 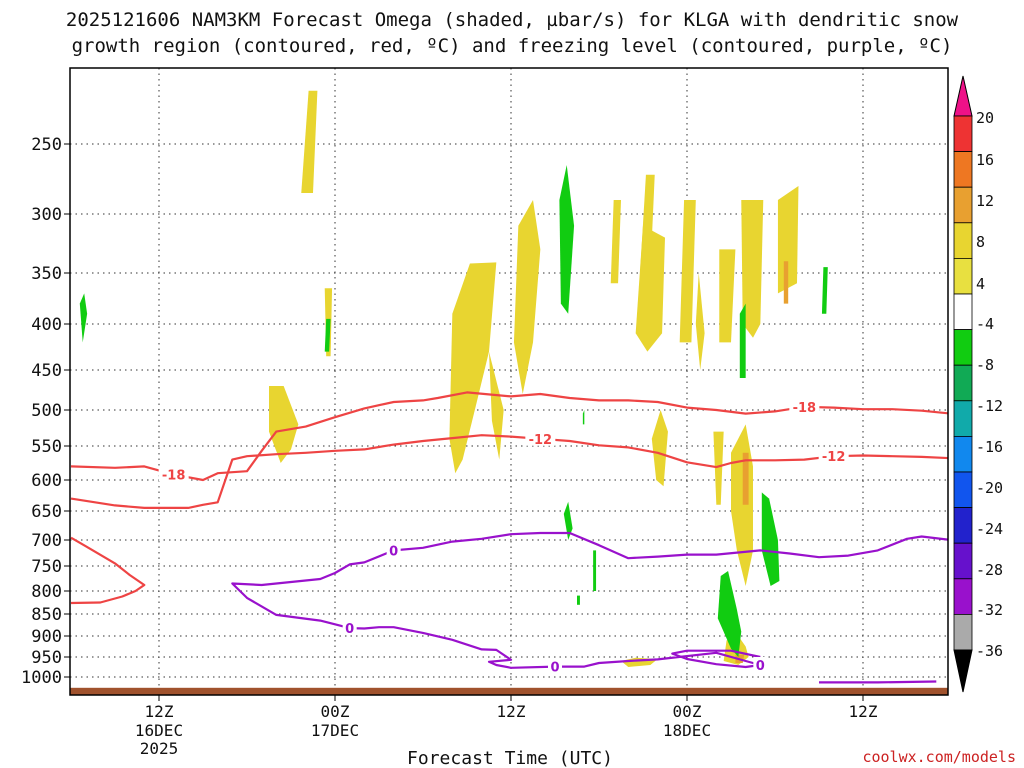 I want to click on colorbar-label-7: -12, so click(x=989, y=406).